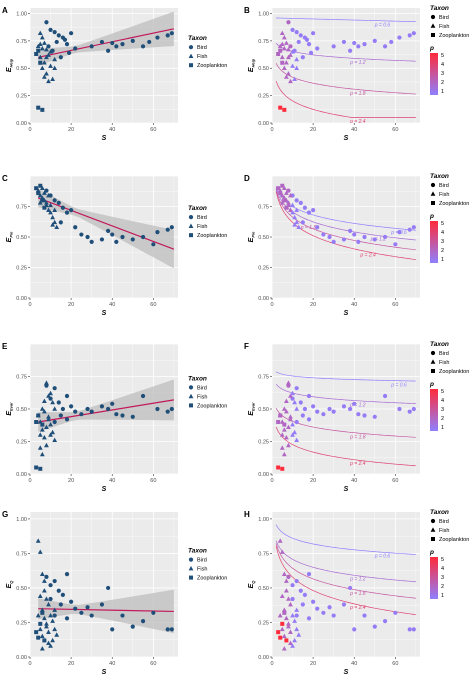  What do you see at coordinates (442, 83) in the screenshot?
I see `color-bar-tick: 2` at bounding box center [442, 83].